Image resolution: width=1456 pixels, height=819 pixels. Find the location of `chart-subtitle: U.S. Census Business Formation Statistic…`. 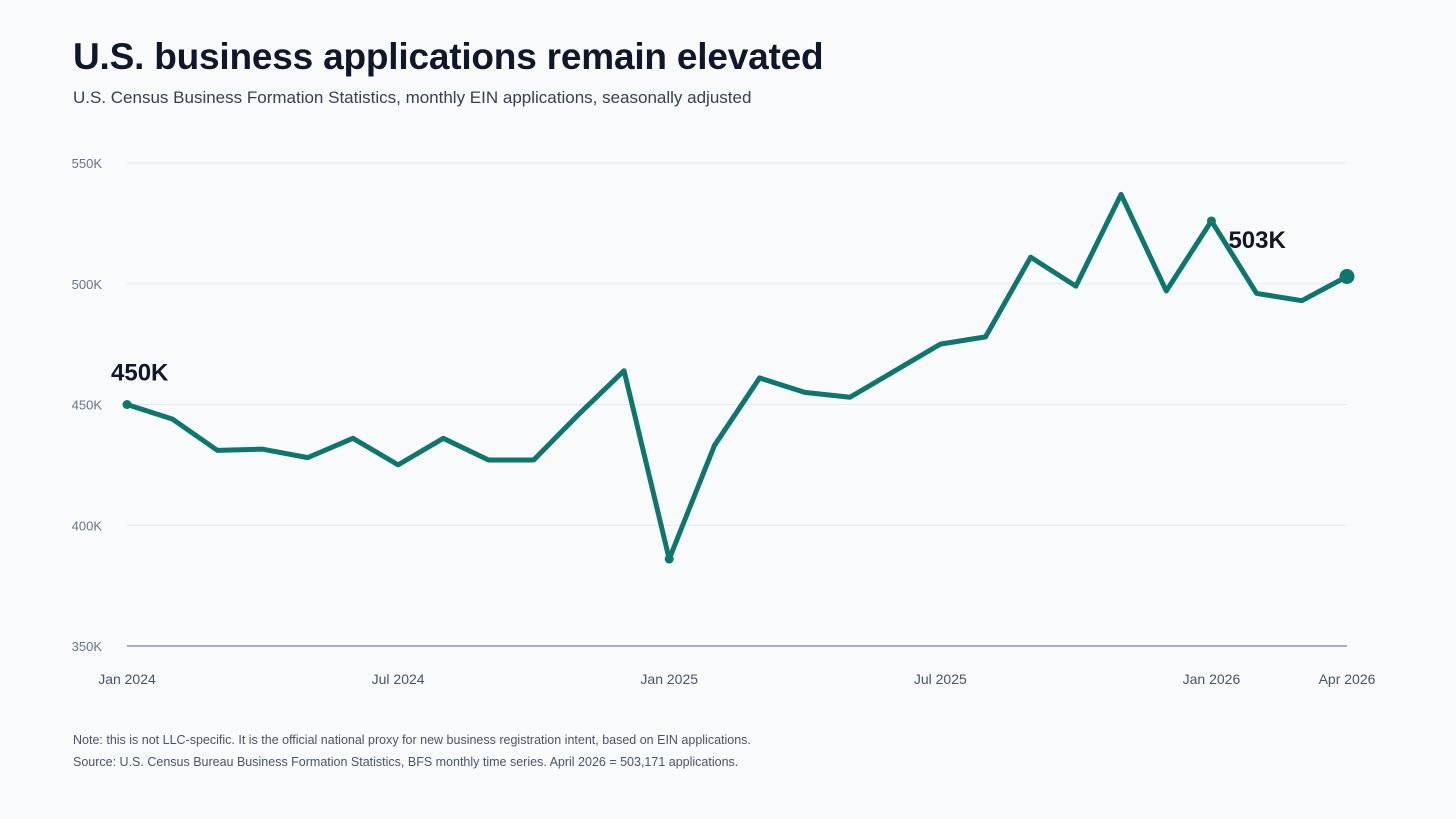

chart-subtitle: U.S. Census Business Formation Statistic… is located at coordinates (412, 97).